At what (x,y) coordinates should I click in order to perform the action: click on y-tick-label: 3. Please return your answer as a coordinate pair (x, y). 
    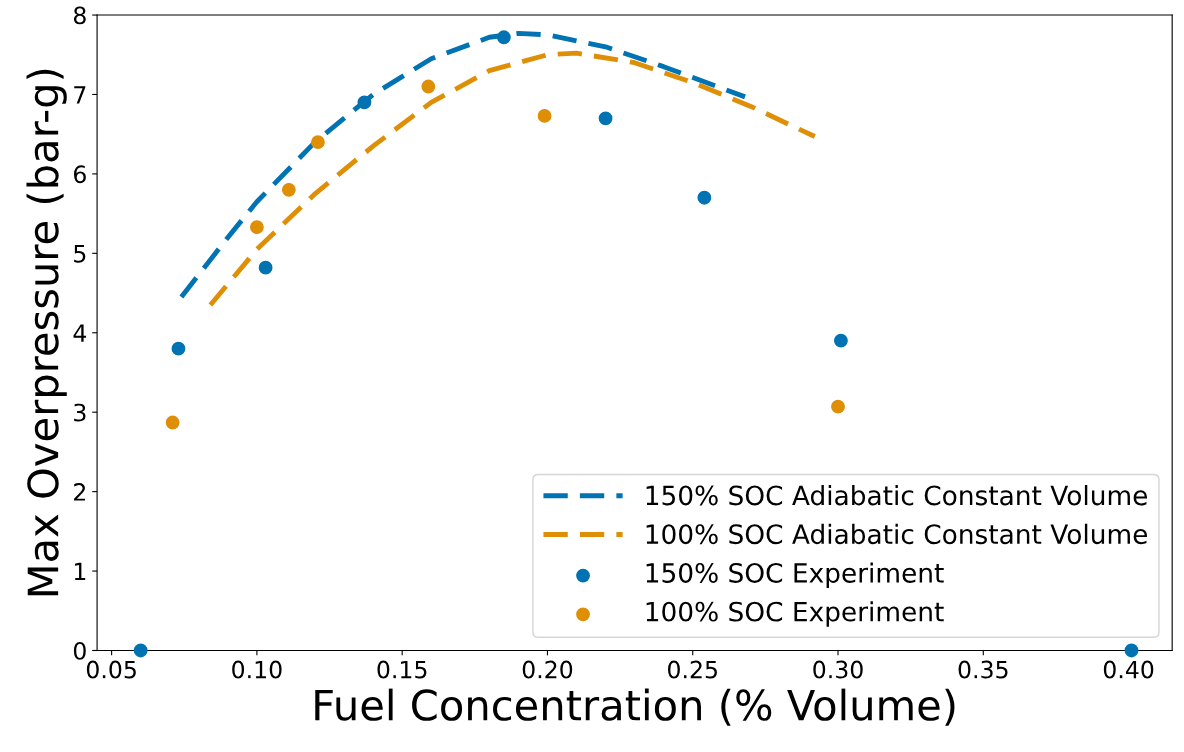
    Looking at the image, I should click on (80, 412).